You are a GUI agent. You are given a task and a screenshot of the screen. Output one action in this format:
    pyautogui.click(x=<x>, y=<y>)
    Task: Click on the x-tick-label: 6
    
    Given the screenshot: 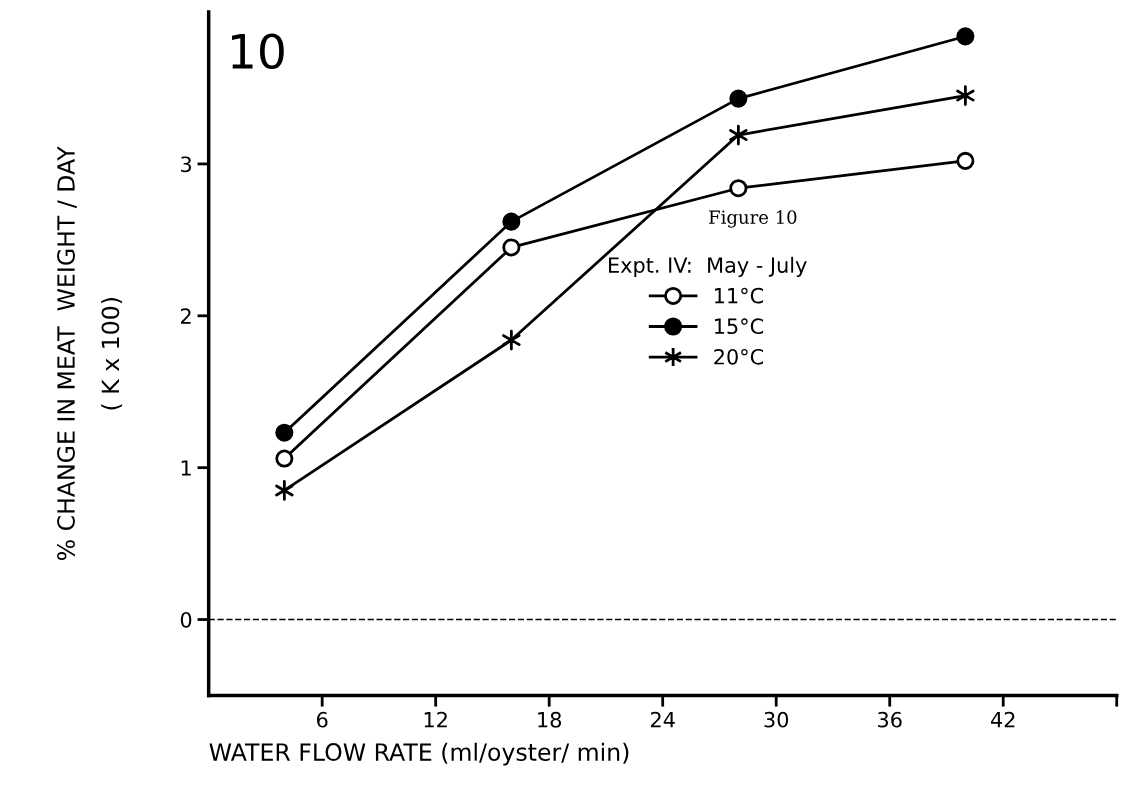 What is the action you would take?
    pyautogui.click(x=322, y=719)
    